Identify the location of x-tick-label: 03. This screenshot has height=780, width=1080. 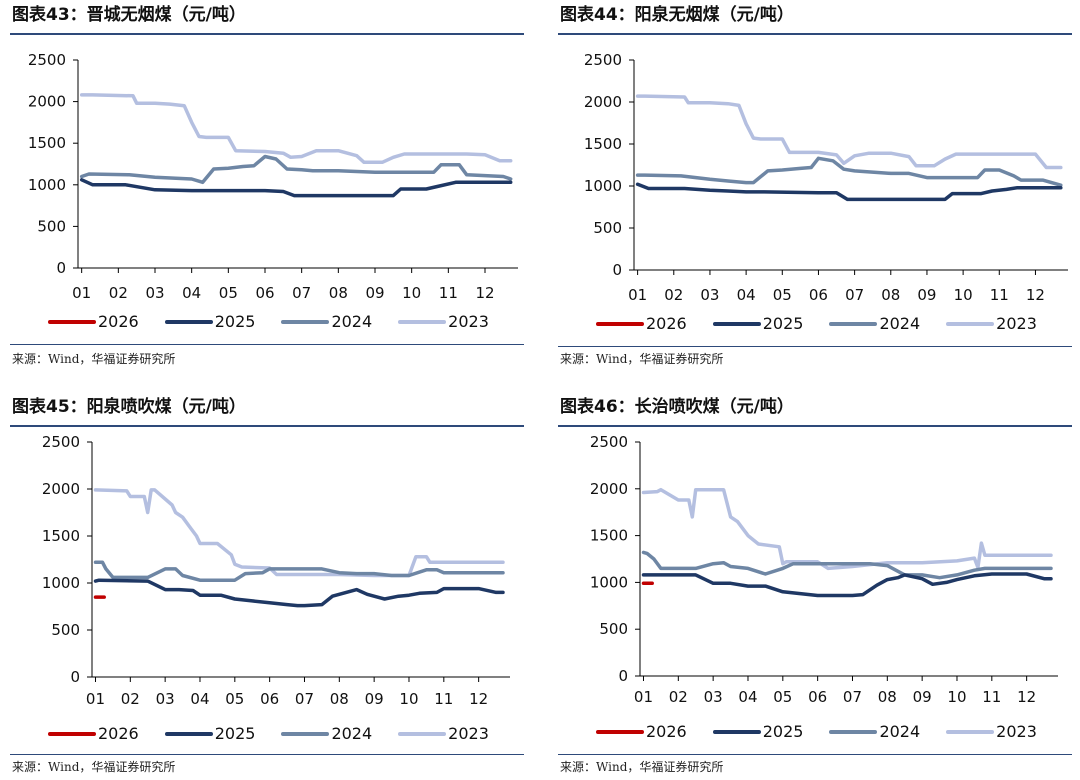
(713, 697).